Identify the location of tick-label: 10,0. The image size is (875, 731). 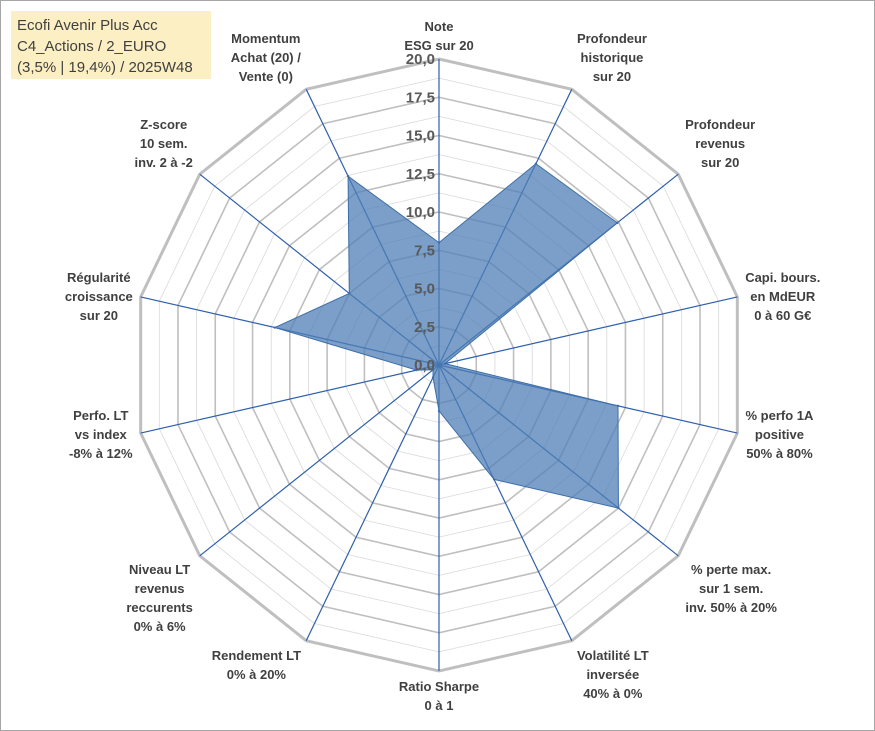
(420, 212).